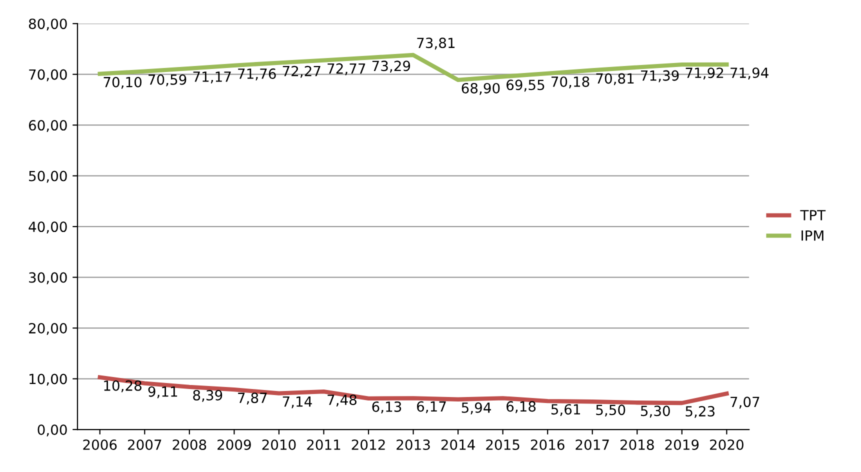  I want to click on data-label: 7,07, so click(745, 402).